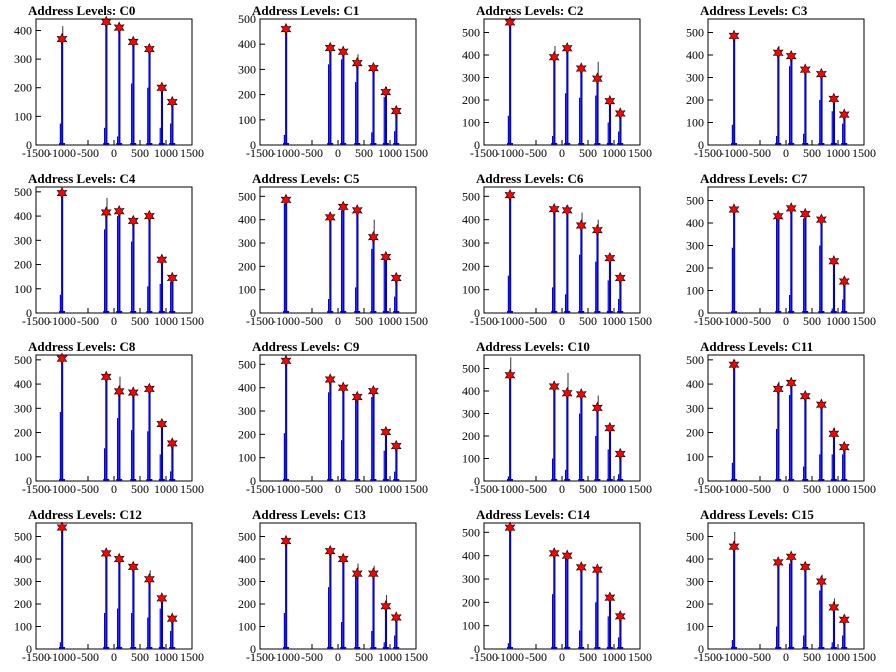  Describe the element at coordinates (529, 10) in the screenshot. I see `chart-title: Address Levels: C2` at that location.